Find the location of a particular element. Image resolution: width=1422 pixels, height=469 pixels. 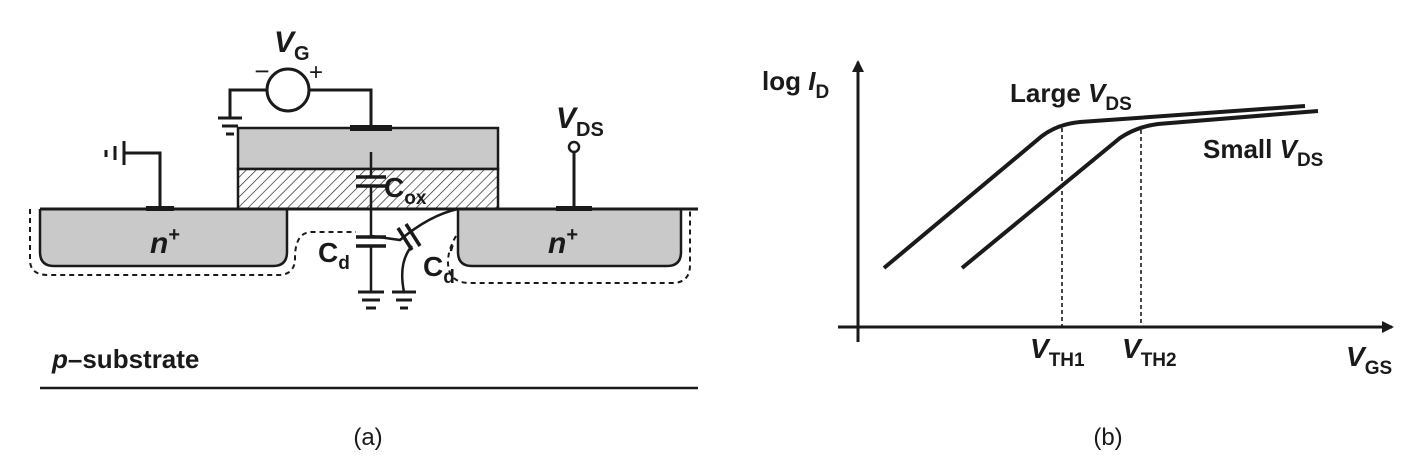

vds-label: VDS is located at coordinates (580, 121).